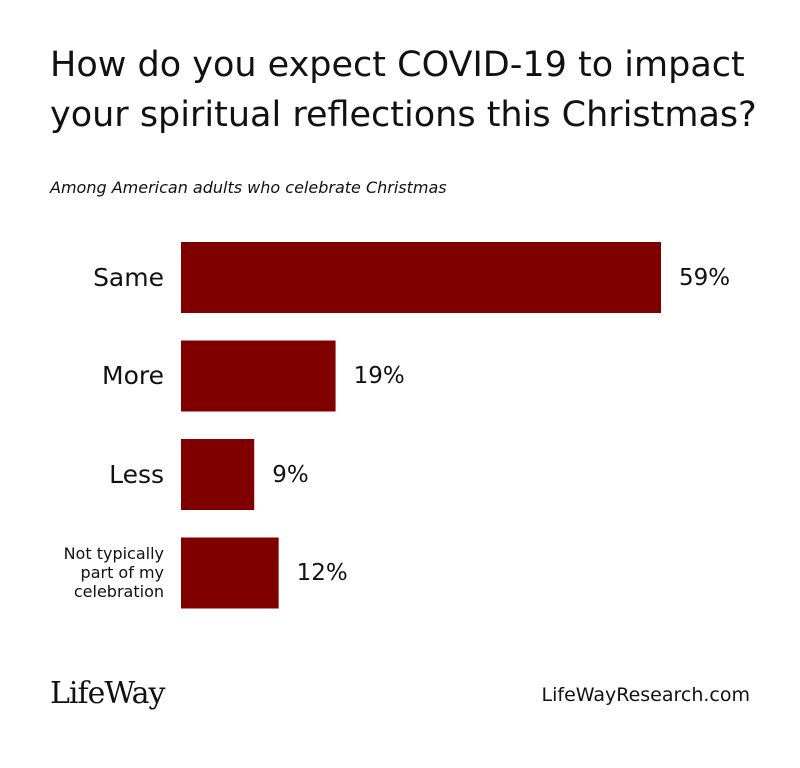 This screenshot has width=800, height=768. What do you see at coordinates (379, 376) in the screenshot?
I see `value-label: 19%` at bounding box center [379, 376].